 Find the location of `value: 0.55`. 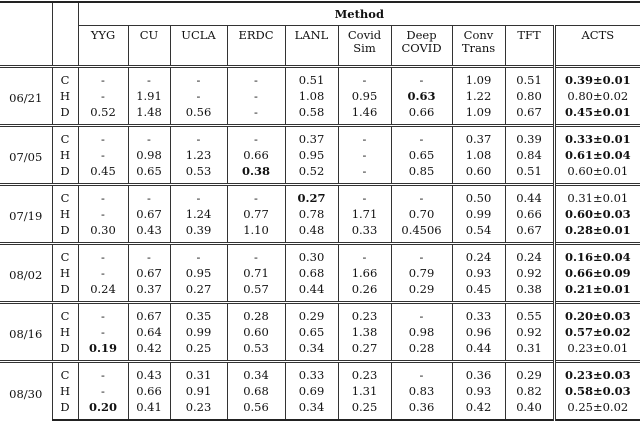

value: 0.55 is located at coordinates (529, 316).